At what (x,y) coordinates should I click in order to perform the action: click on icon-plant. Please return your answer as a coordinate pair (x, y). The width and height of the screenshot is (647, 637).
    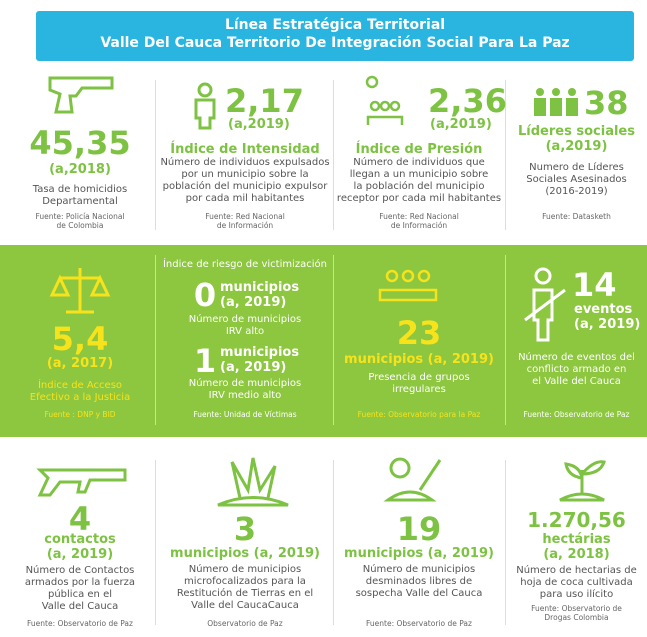
    Looking at the image, I should click on (582, 481).